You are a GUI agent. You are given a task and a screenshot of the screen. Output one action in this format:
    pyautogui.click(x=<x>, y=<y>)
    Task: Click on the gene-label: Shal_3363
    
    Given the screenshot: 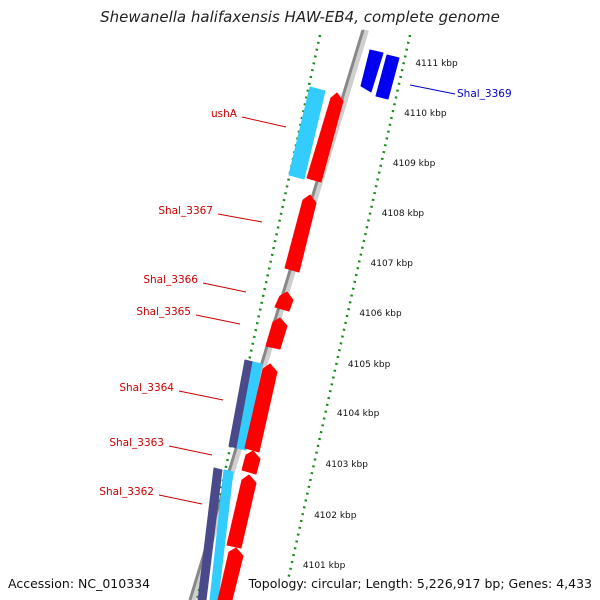 What is the action you would take?
    pyautogui.click(x=136, y=443)
    